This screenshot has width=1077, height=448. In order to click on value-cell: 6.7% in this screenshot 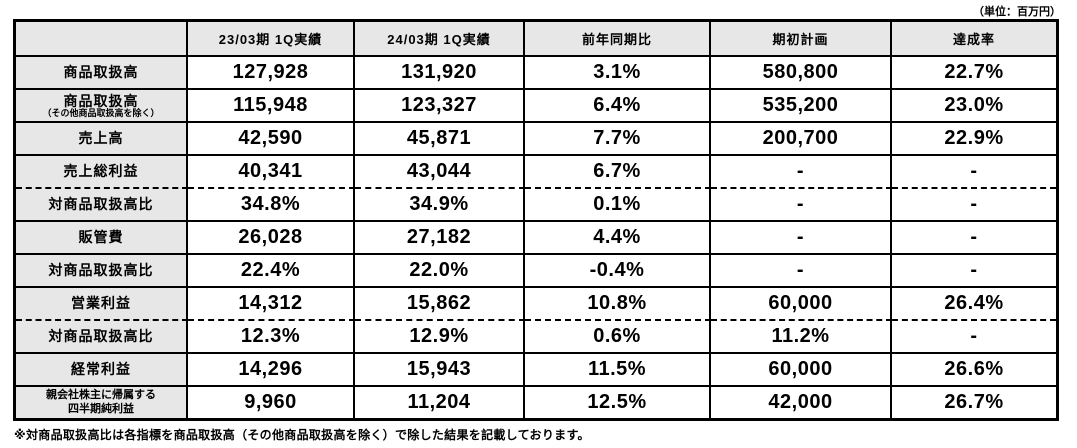, I will do `click(618, 170)`.